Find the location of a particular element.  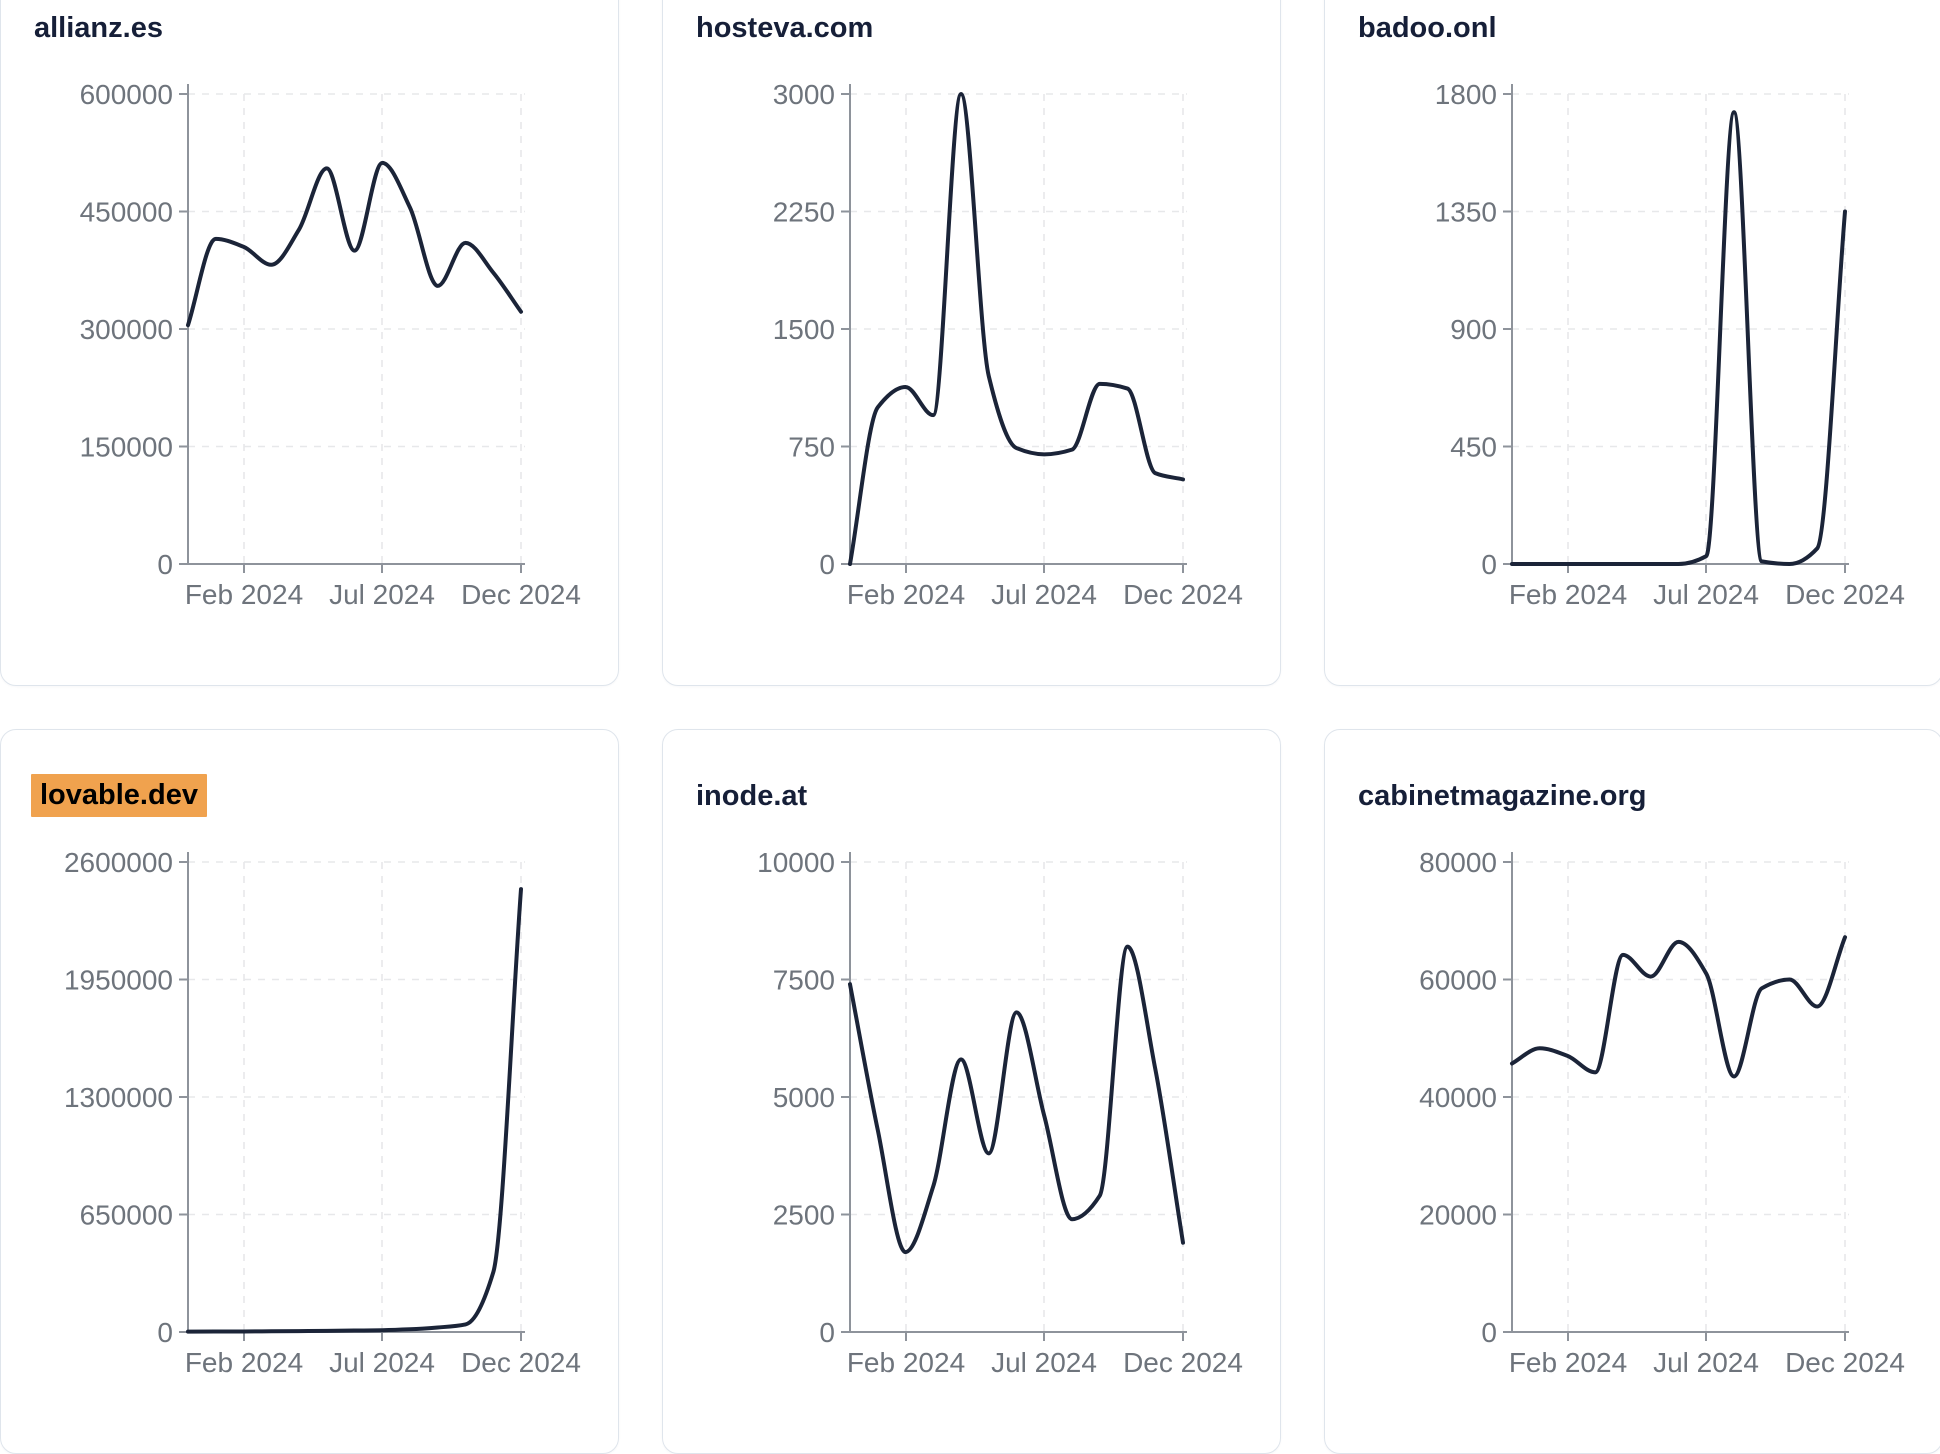

y-tick-label: 1950000 is located at coordinates (118, 979).